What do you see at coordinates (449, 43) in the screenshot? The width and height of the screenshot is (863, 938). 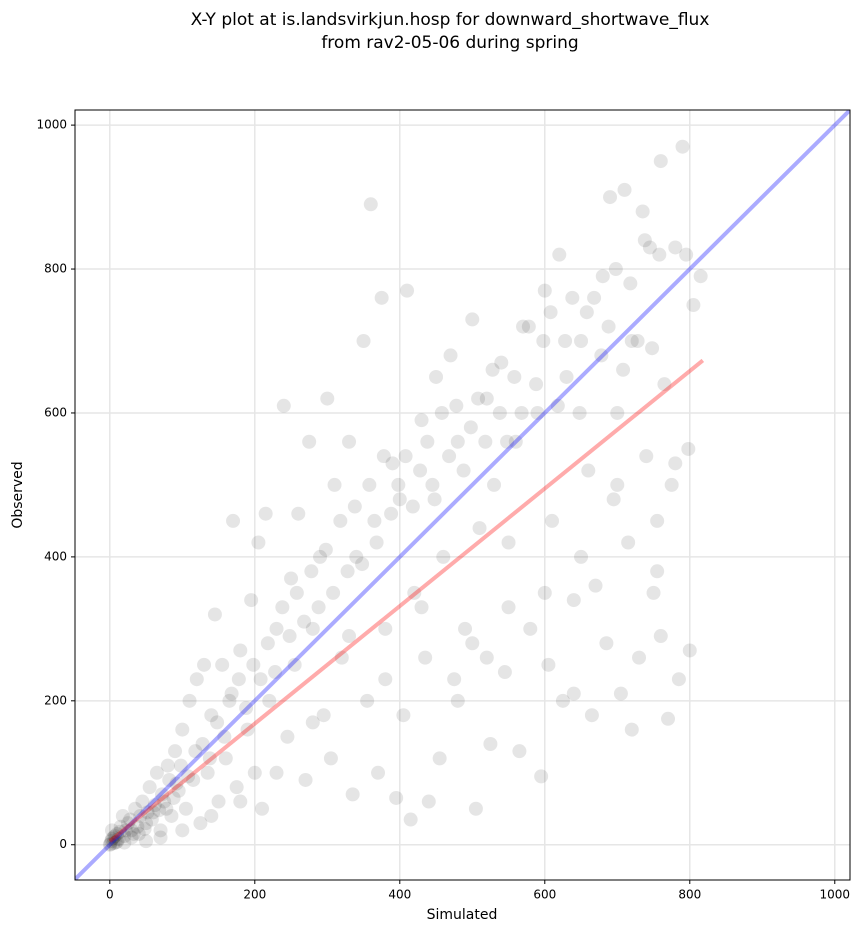 I see `chart-title: from rav2-05-06 during spring` at bounding box center [449, 43].